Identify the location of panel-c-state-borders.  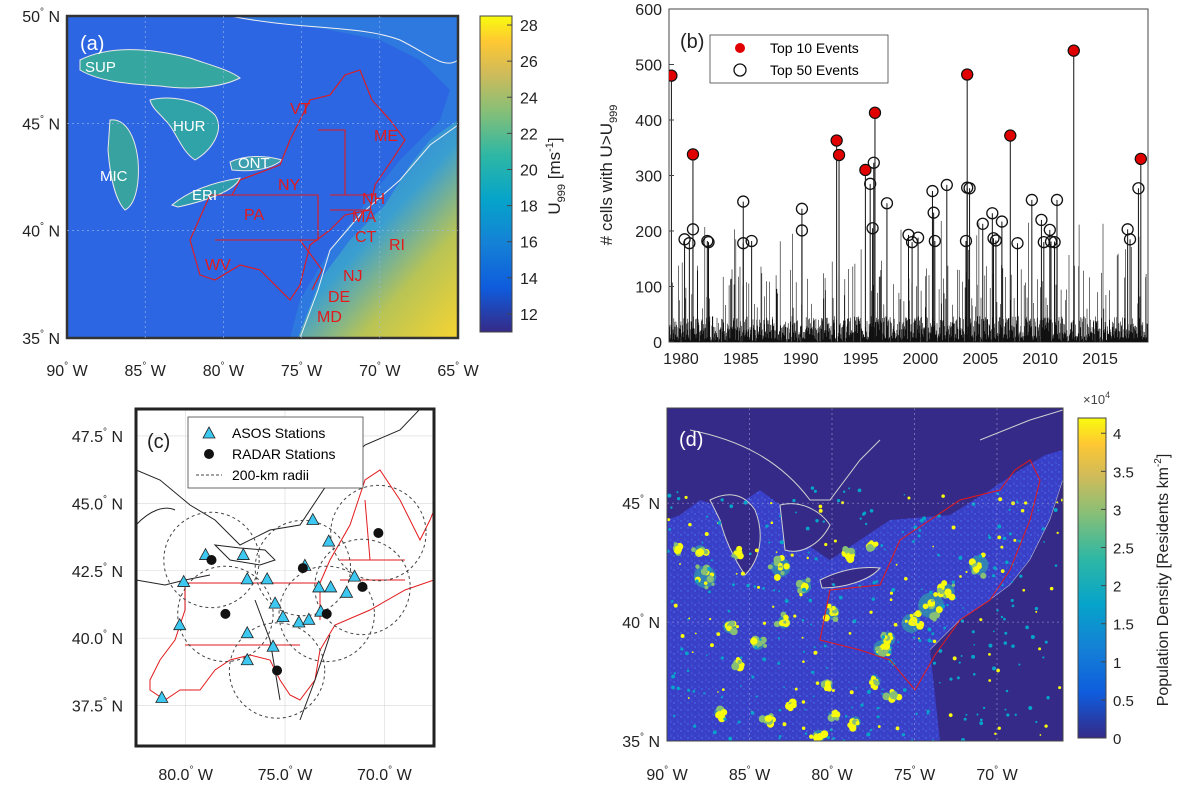
(291, 585).